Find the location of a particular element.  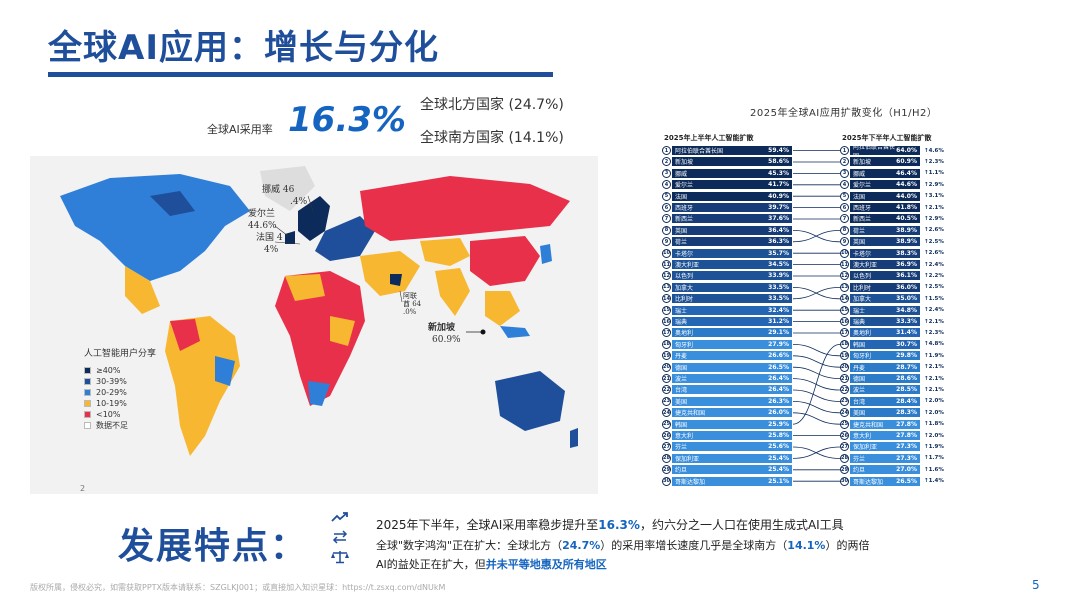

rank-row-h1: 28 保加利亚 25.4% is located at coordinates (727, 458).